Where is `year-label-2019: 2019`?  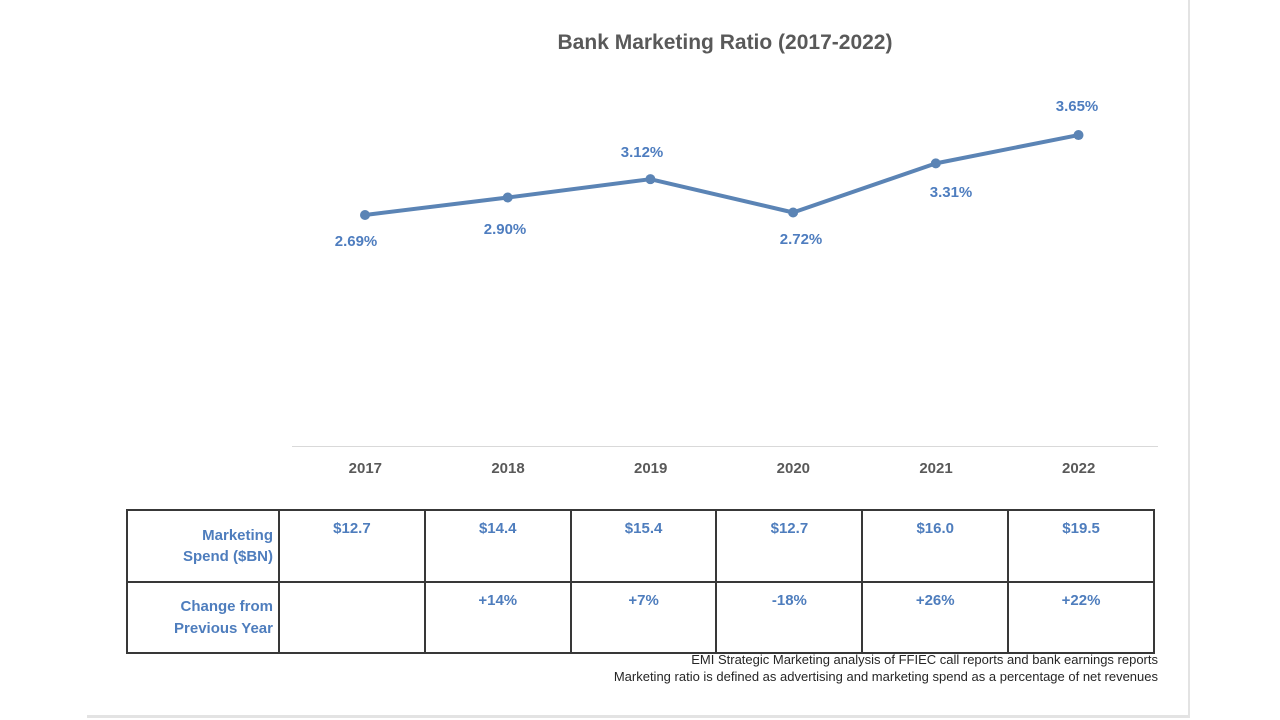
year-label-2019: 2019 is located at coordinates (650, 468).